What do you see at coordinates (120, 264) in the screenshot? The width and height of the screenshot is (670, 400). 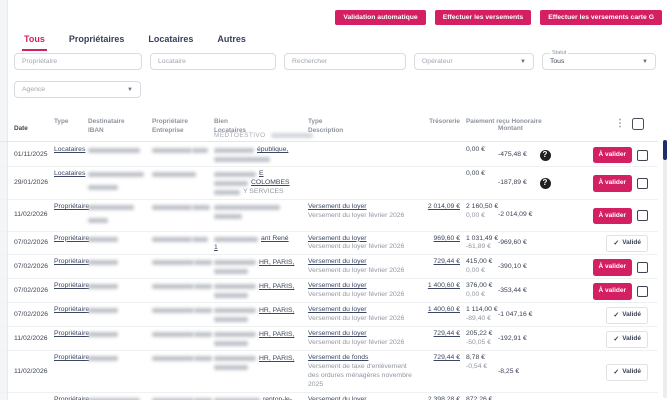 I see `cell-destinataire` at bounding box center [120, 264].